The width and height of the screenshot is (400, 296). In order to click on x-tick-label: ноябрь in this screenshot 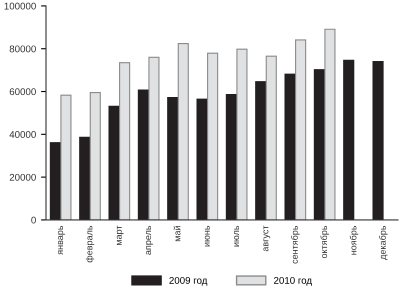, I will do `click(354, 240)`.